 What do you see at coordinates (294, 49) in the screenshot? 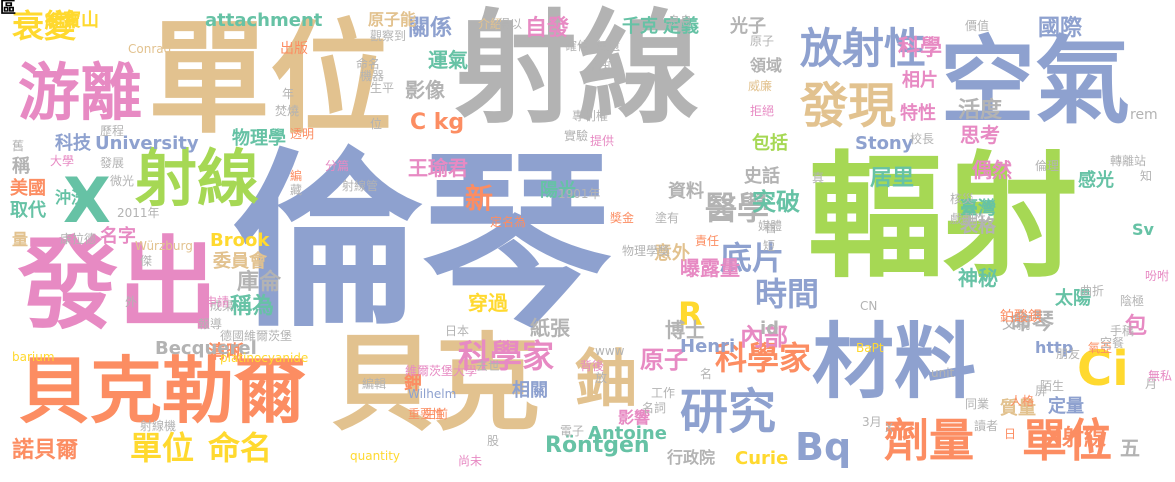
I see `cloud-word: 出版` at bounding box center [294, 49].